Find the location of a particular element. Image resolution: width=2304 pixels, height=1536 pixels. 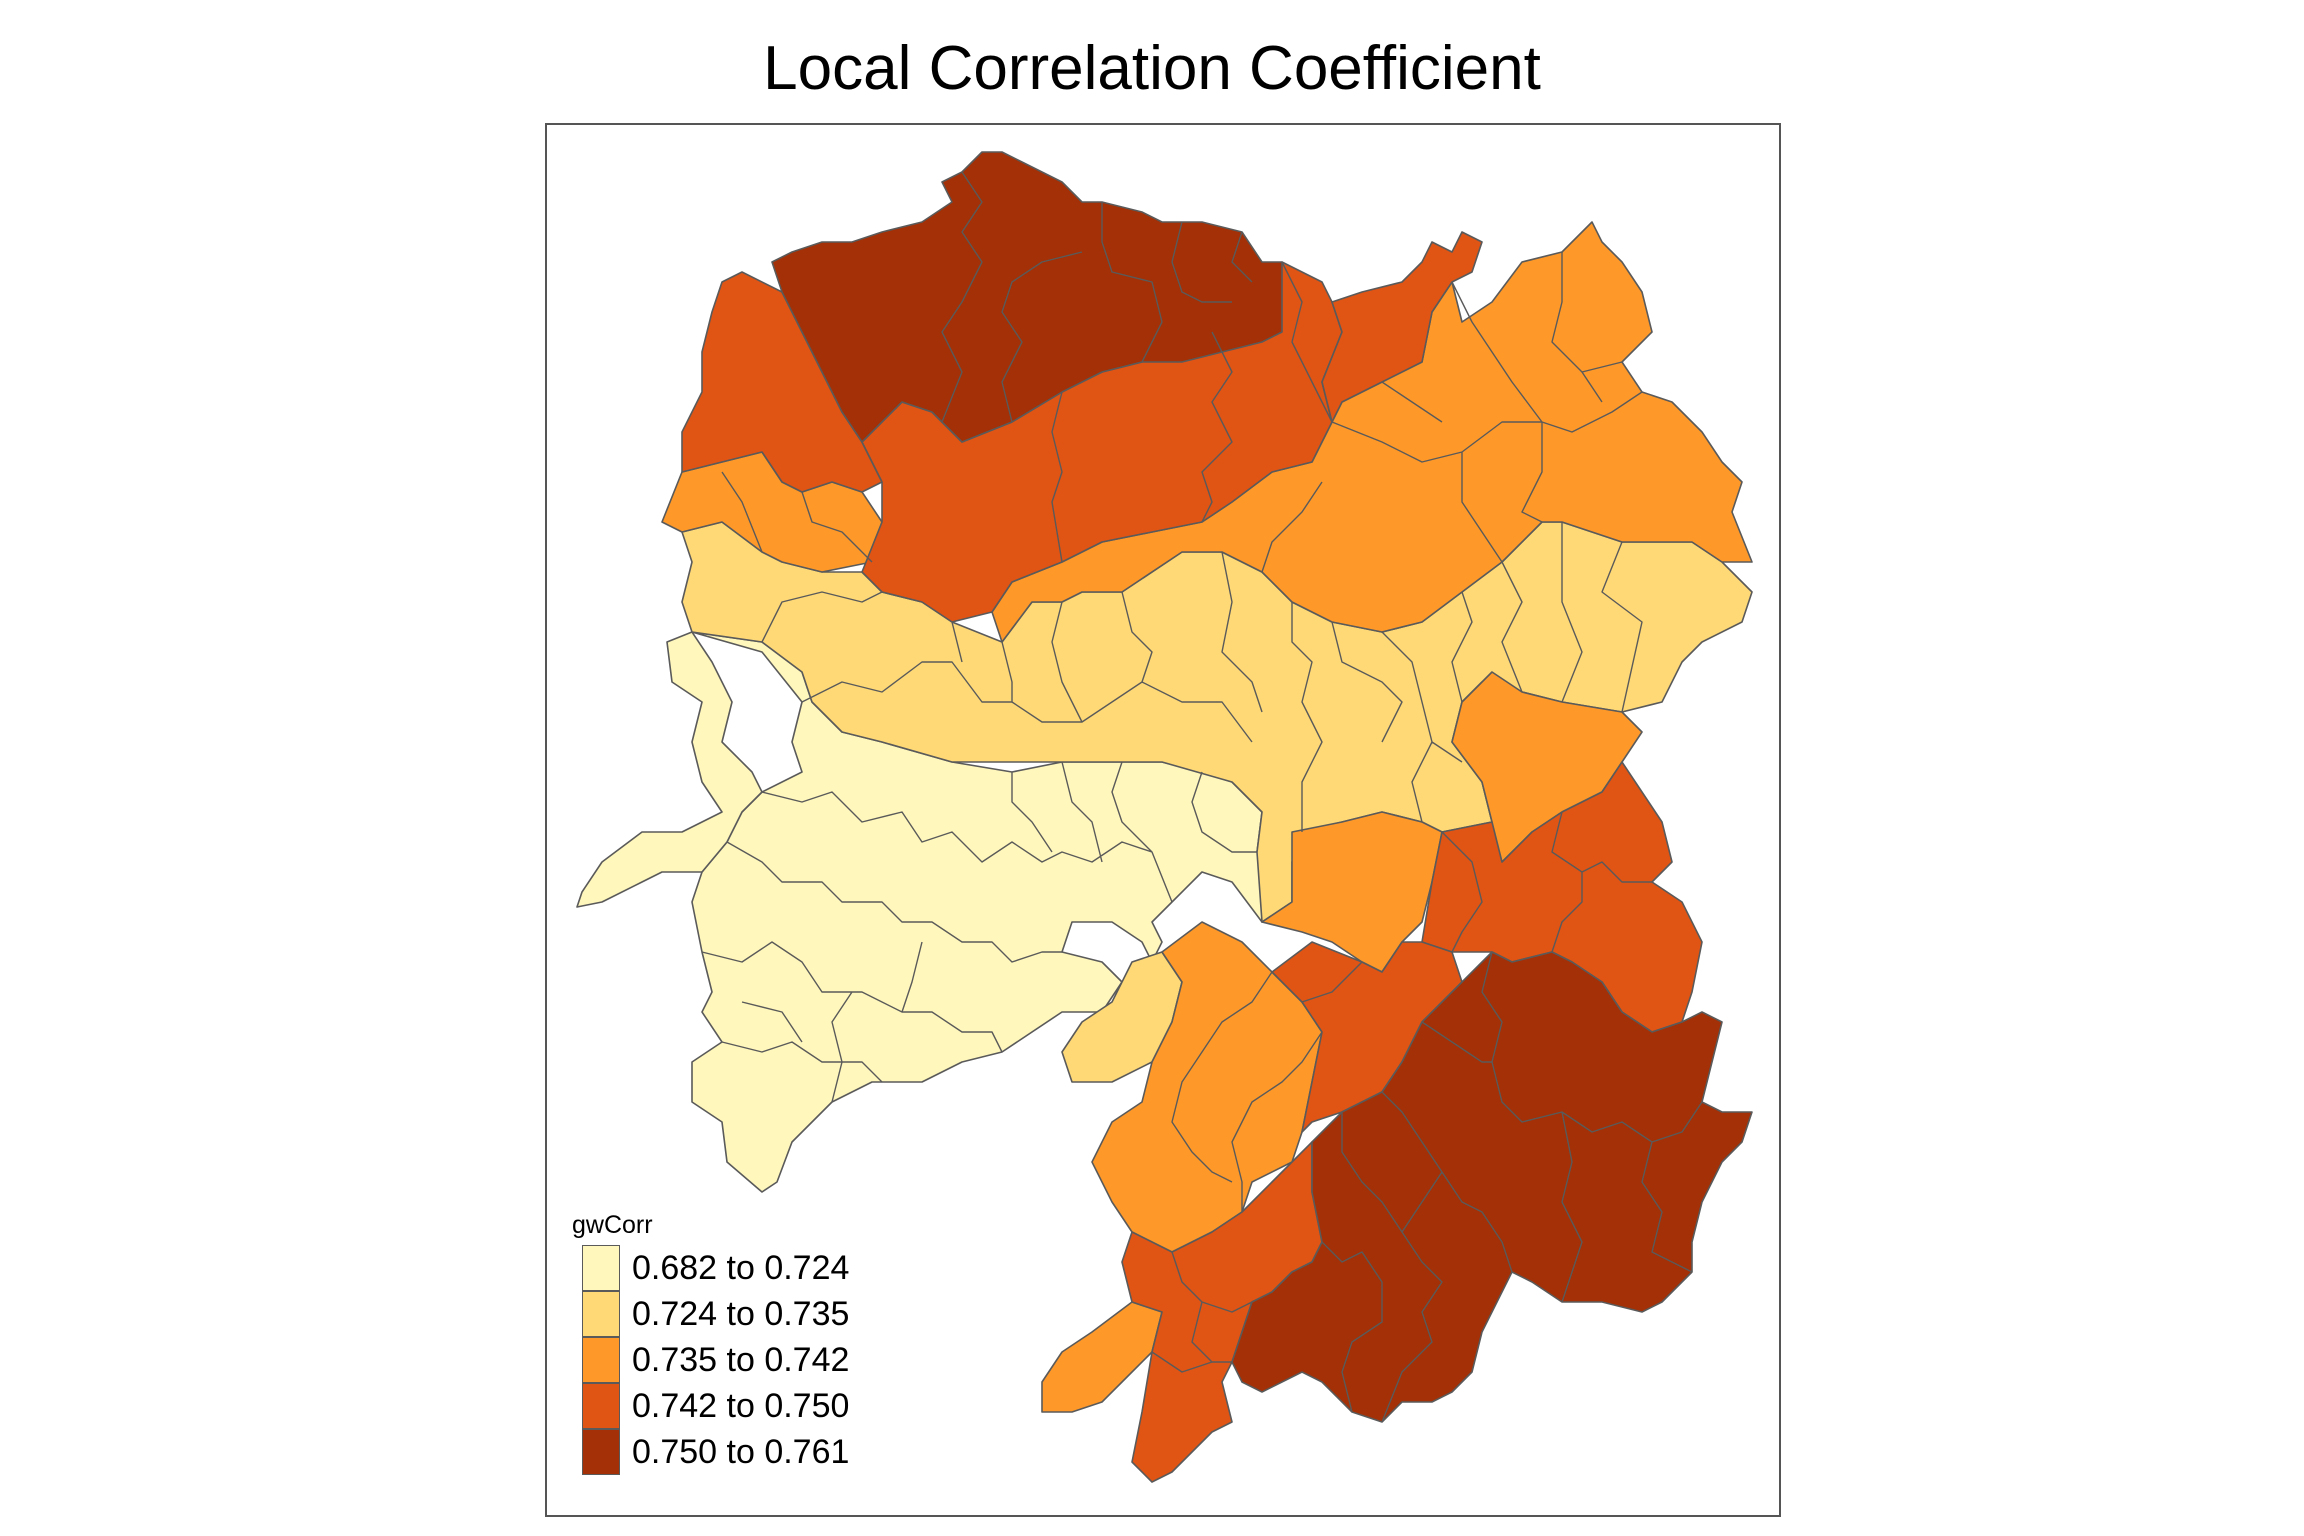

region-far-north is located at coordinates (1027, 297).